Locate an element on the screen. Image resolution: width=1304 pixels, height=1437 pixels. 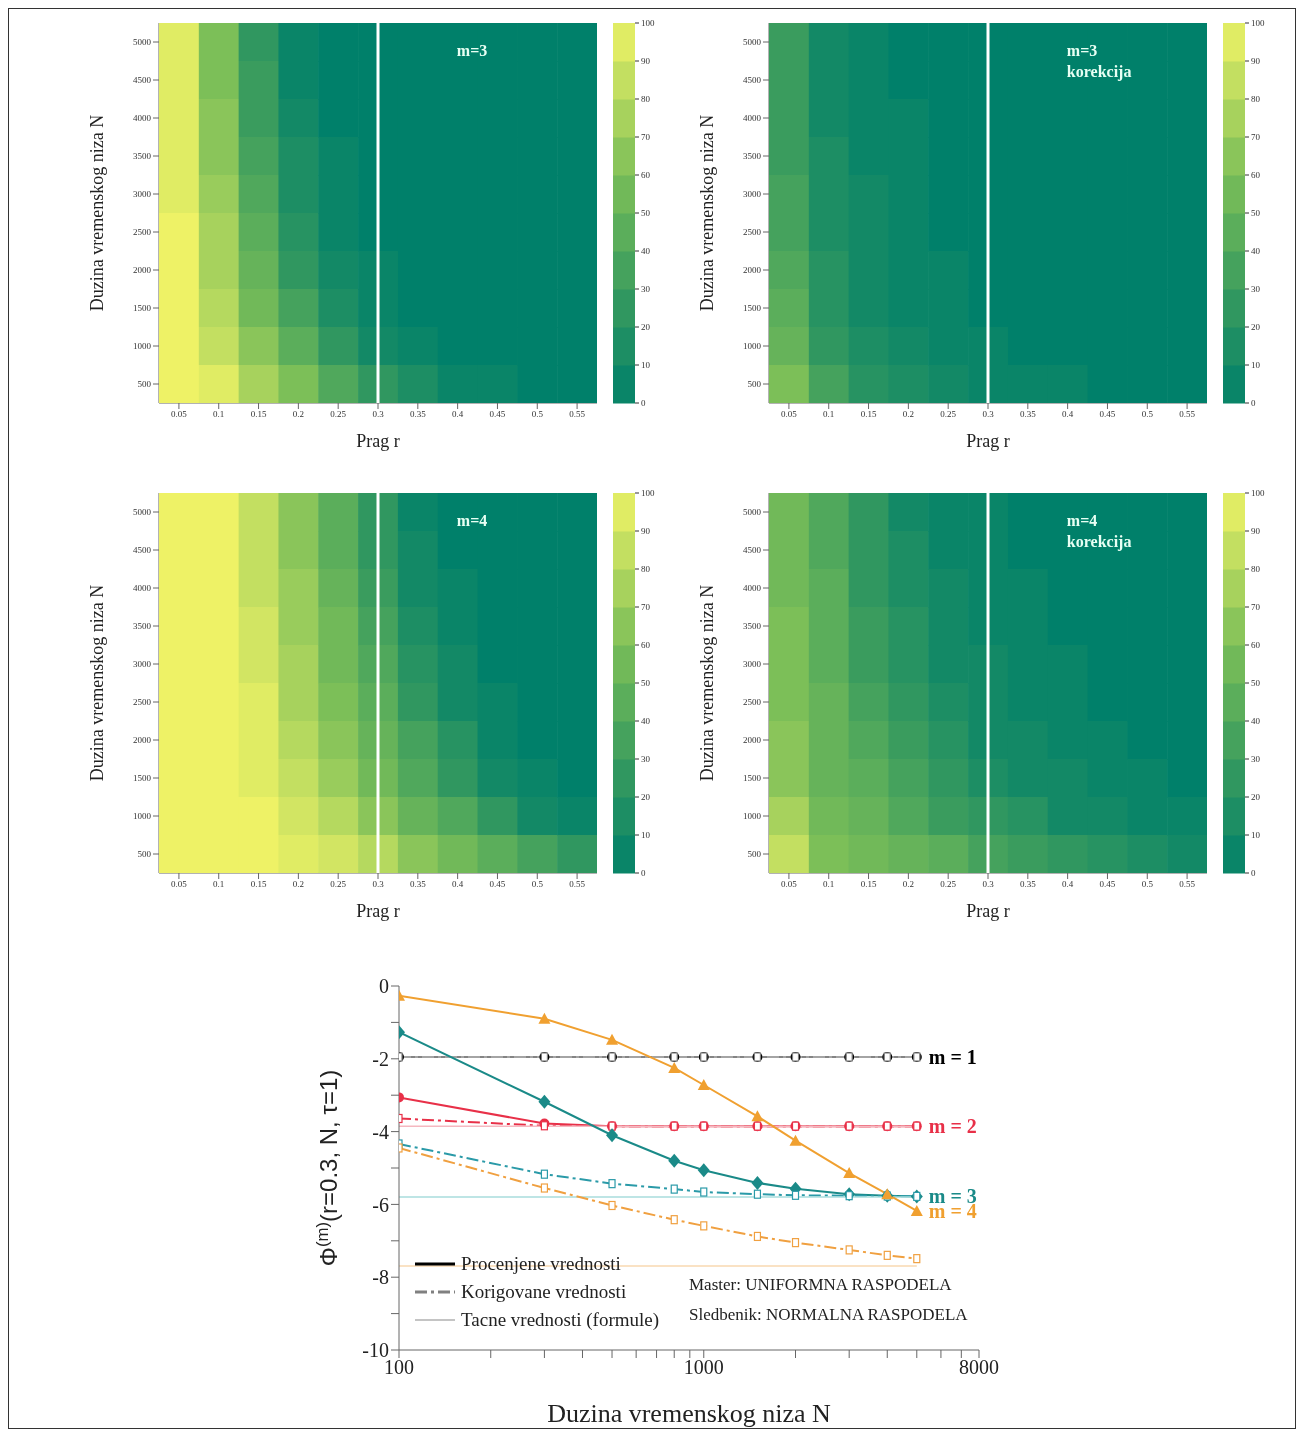
color-bar-label: 90 is located at coordinates (646, 61).